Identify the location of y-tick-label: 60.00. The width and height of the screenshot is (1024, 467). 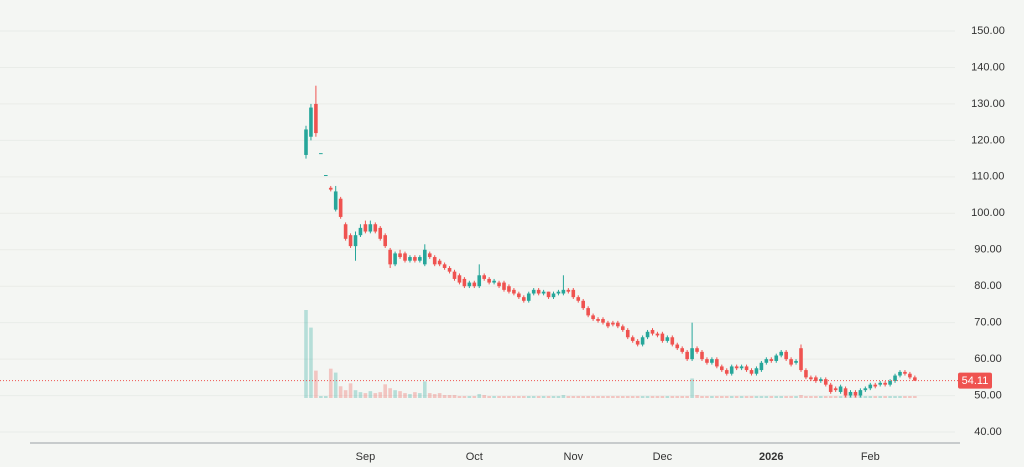
(988, 359).